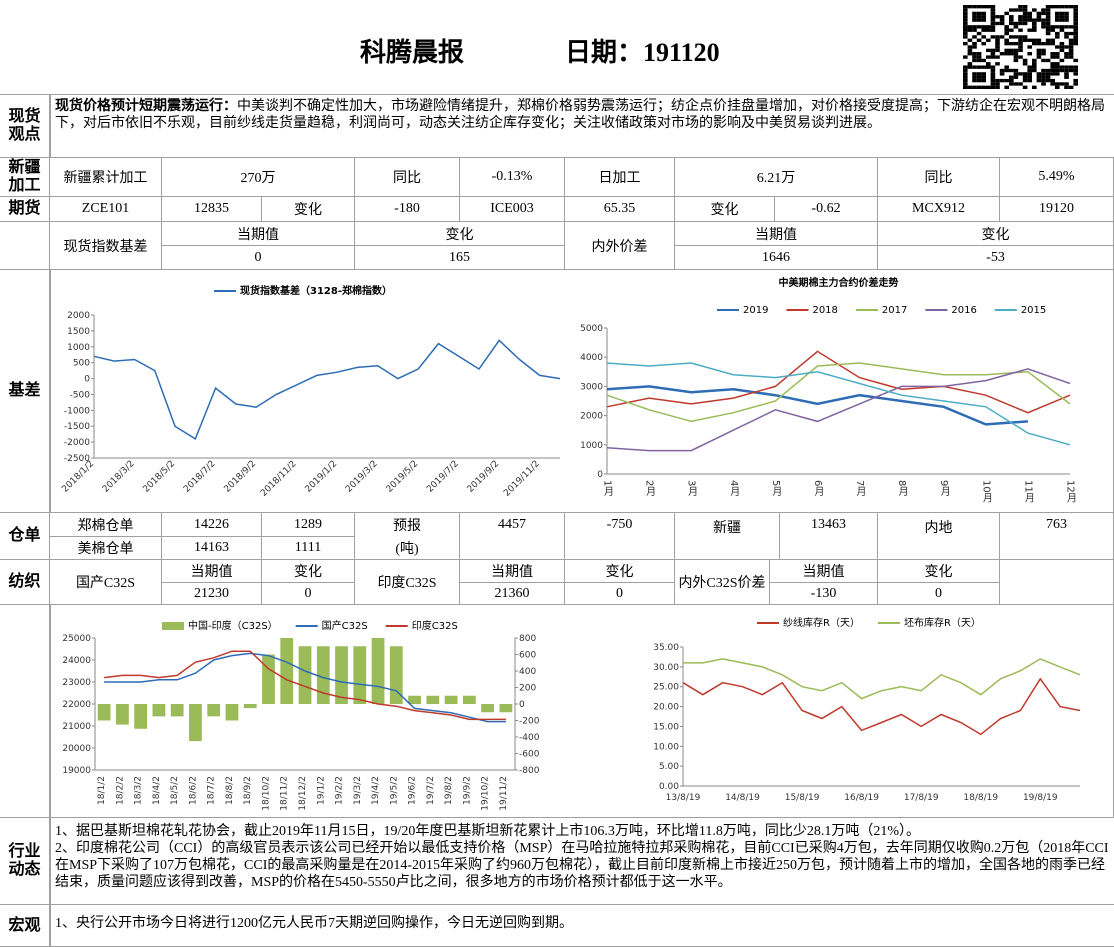  I want to click on y-tick-label: 1000, so click(591, 446).